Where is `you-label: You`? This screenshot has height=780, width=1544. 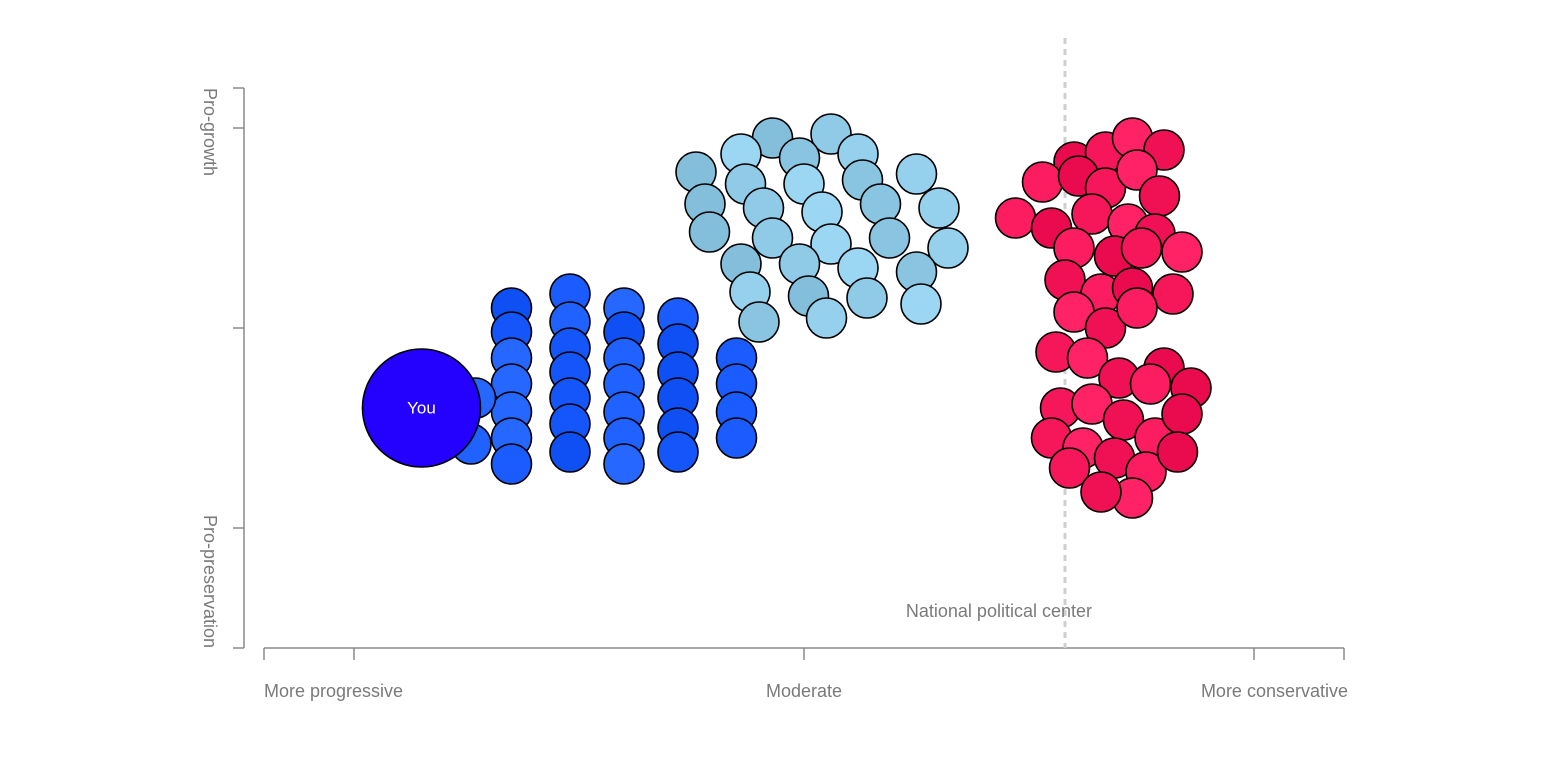
you-label: You is located at coordinates (421, 408).